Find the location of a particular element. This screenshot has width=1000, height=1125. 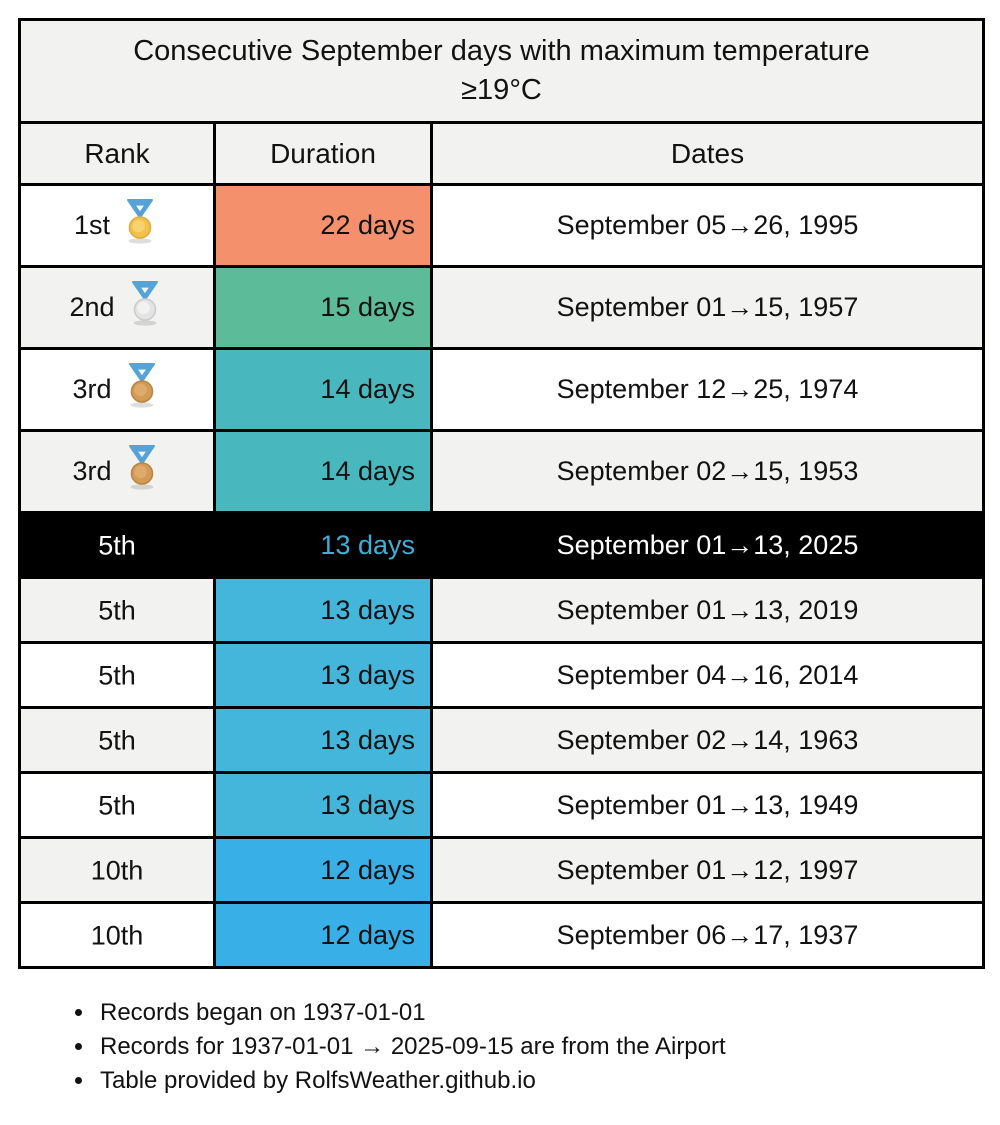

dates-cell: September 01→13, 2025 is located at coordinates (707, 545).